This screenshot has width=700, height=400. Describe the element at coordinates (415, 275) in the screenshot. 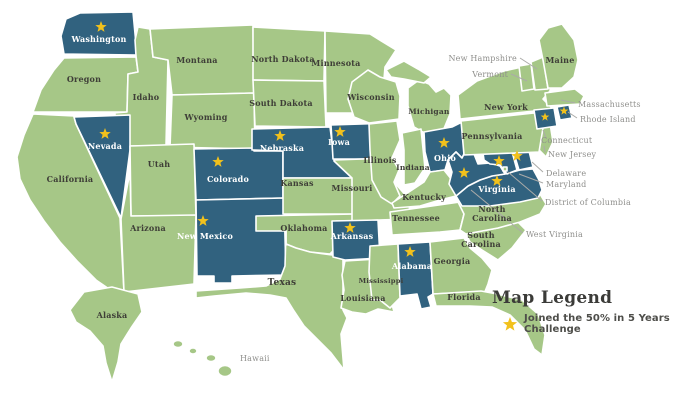

I see `state-al` at that location.